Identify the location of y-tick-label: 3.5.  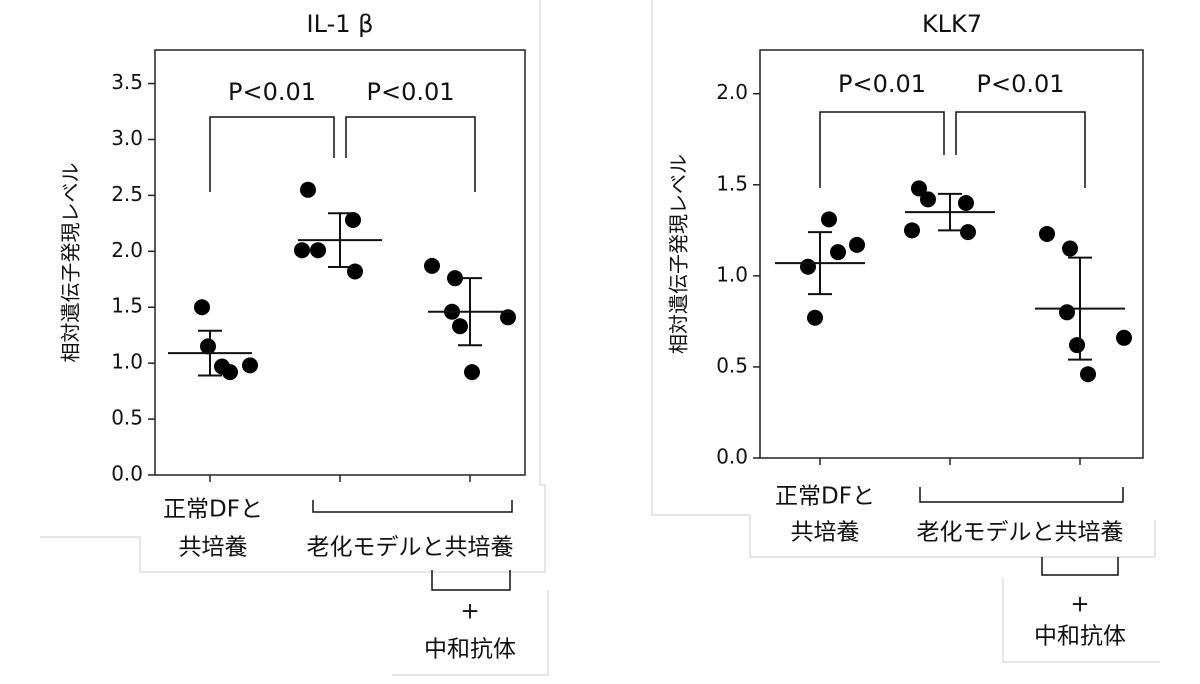
(127, 82).